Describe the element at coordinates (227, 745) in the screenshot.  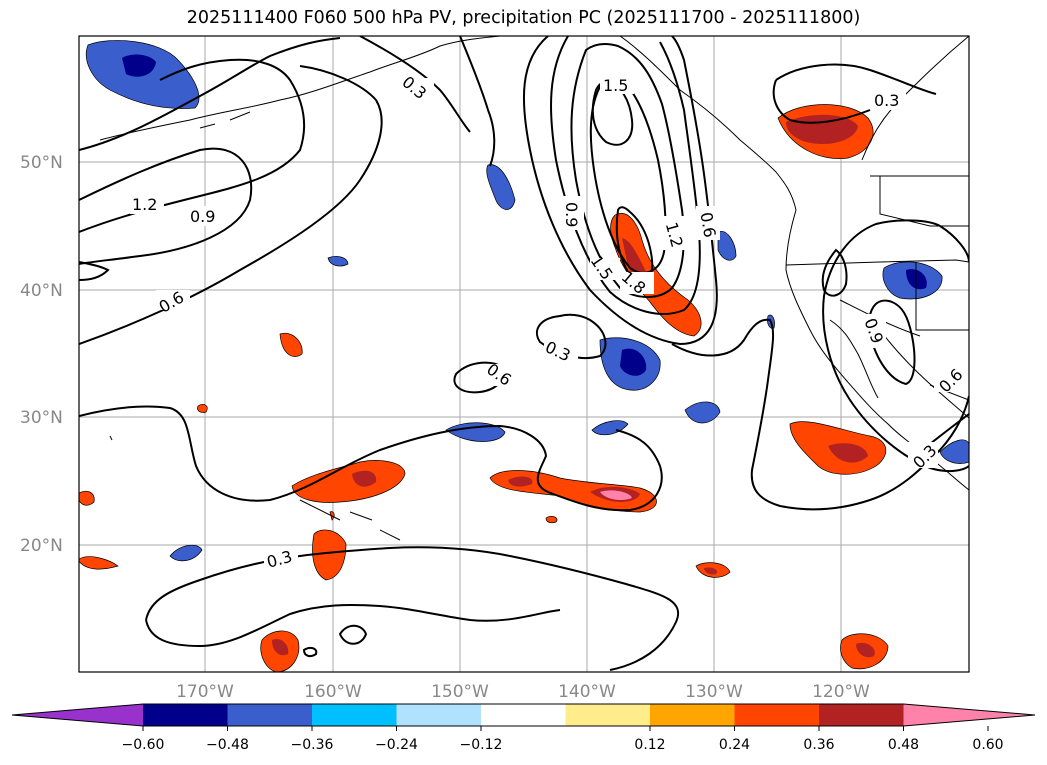
I see `colorbar-tick-label: −0.48` at that location.